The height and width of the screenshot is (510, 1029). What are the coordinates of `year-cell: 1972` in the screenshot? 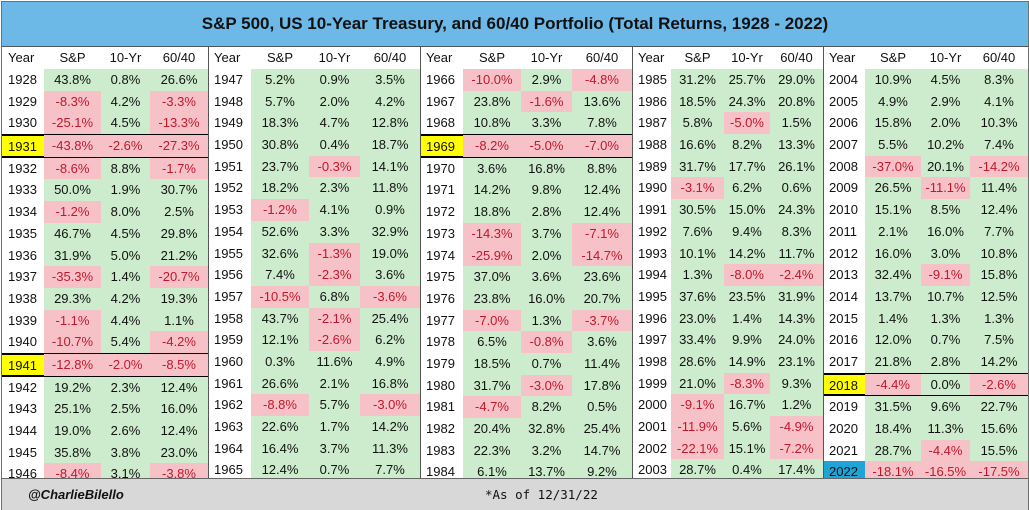 It's located at (440, 212).